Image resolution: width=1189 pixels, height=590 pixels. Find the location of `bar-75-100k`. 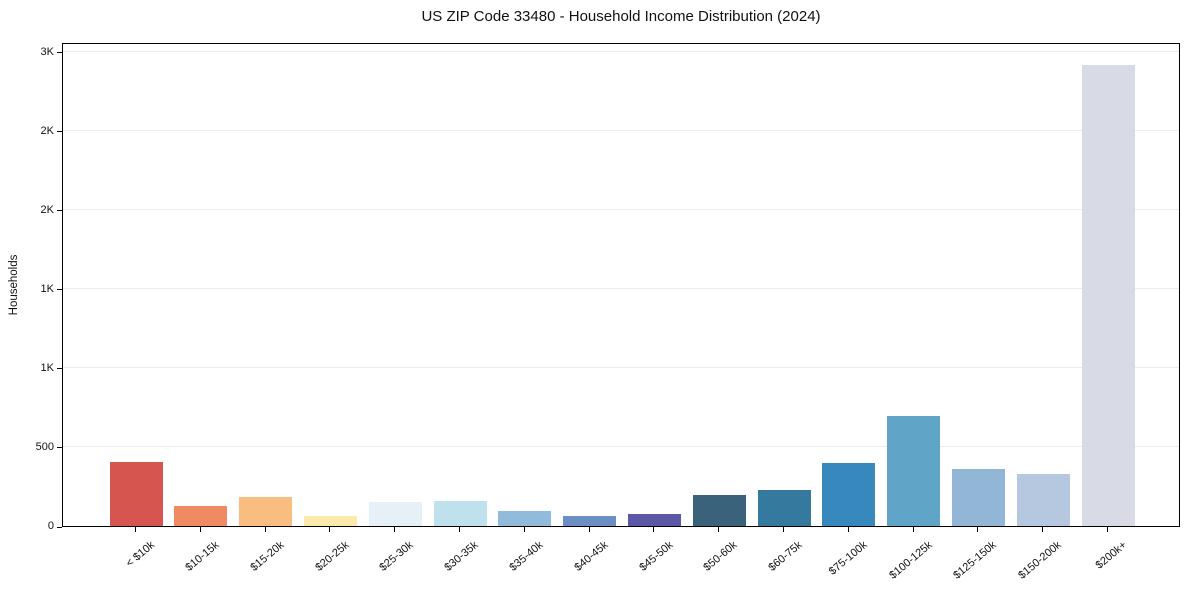

bar-75-100k is located at coordinates (849, 494).